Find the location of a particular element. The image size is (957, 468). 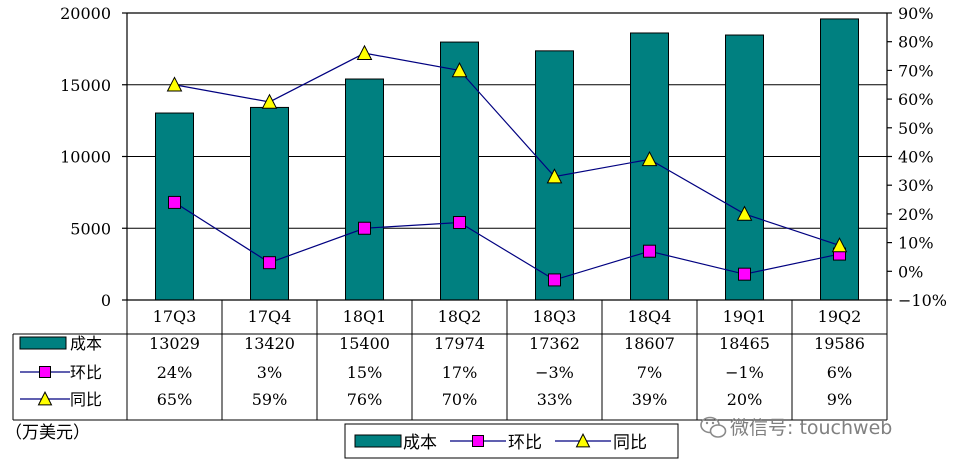

left-tick-label: 20000 is located at coordinates (85, 13).